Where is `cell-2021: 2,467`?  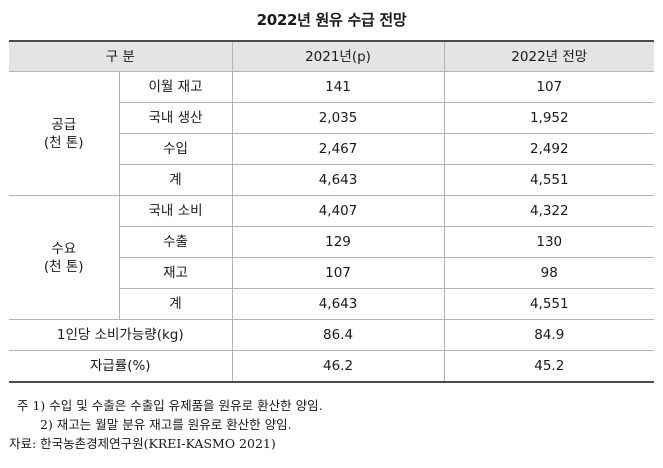 cell-2021: 2,467 is located at coordinates (338, 149).